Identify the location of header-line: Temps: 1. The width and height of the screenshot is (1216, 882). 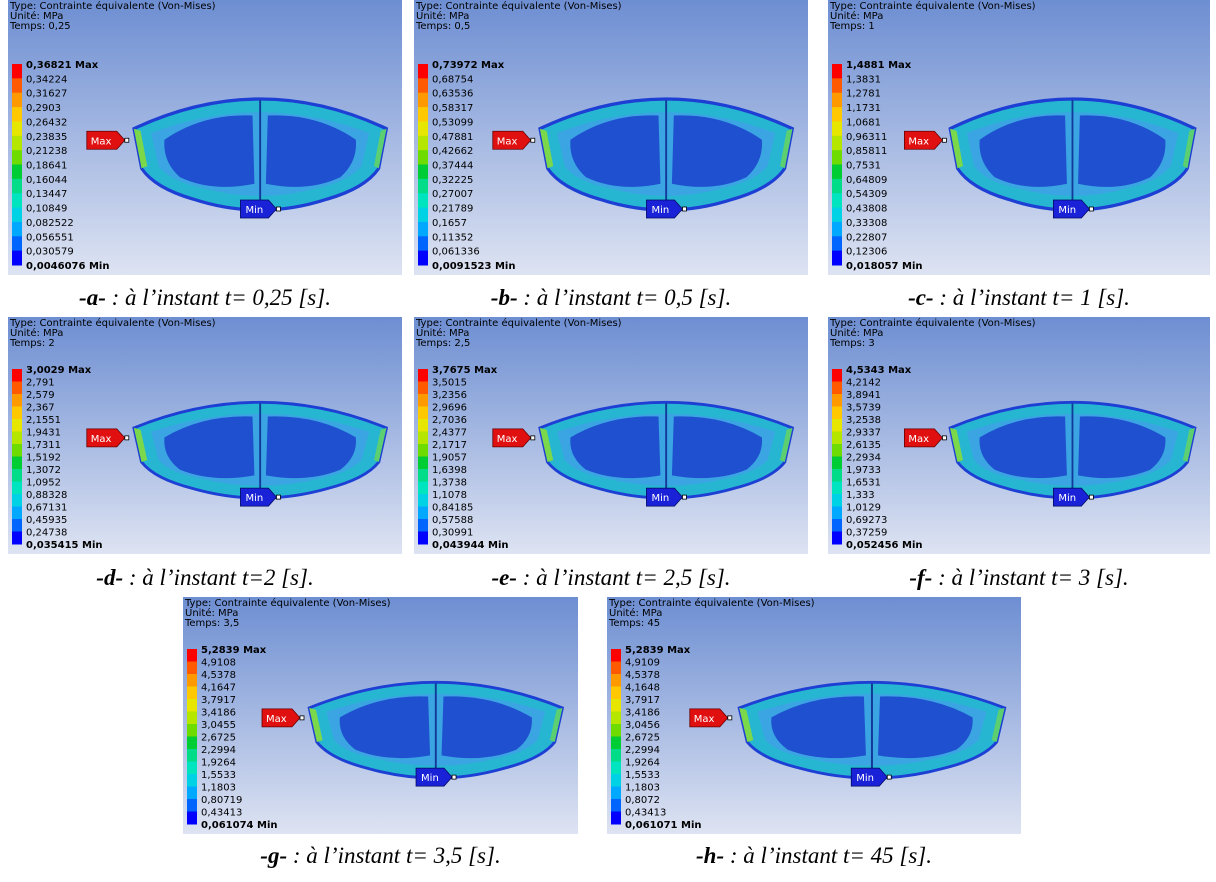
(852, 26).